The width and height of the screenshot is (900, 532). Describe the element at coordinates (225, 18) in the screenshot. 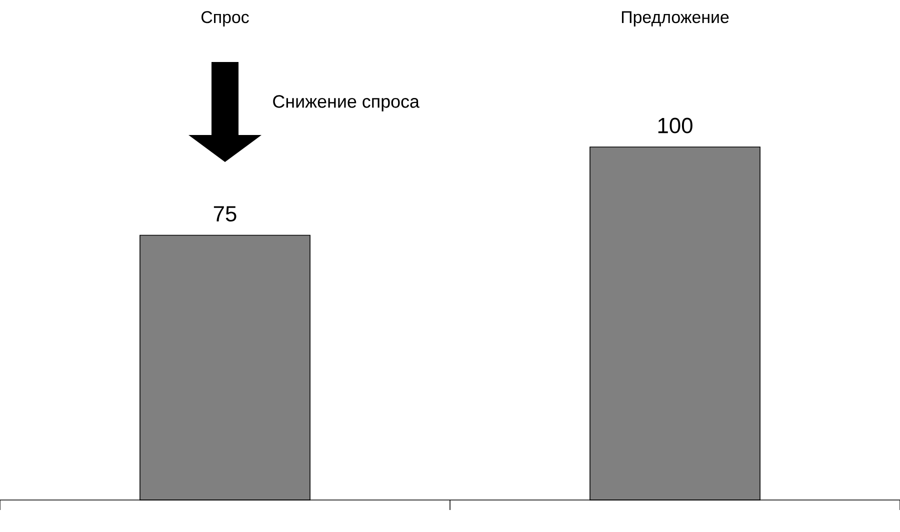

I see `x-tick-label: Спрос` at that location.